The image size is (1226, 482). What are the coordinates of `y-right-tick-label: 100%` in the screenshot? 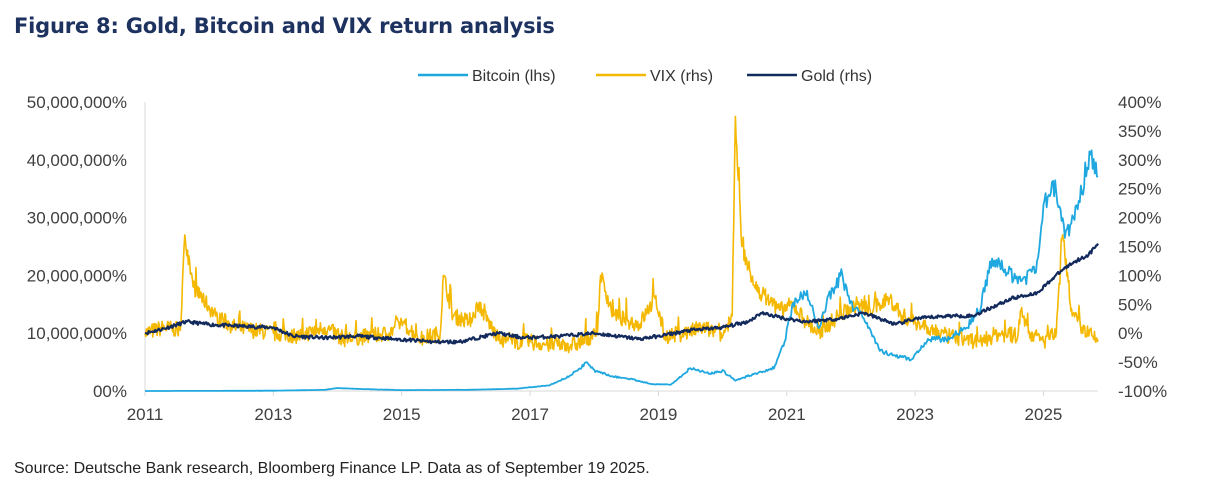 It's located at (1139, 275).